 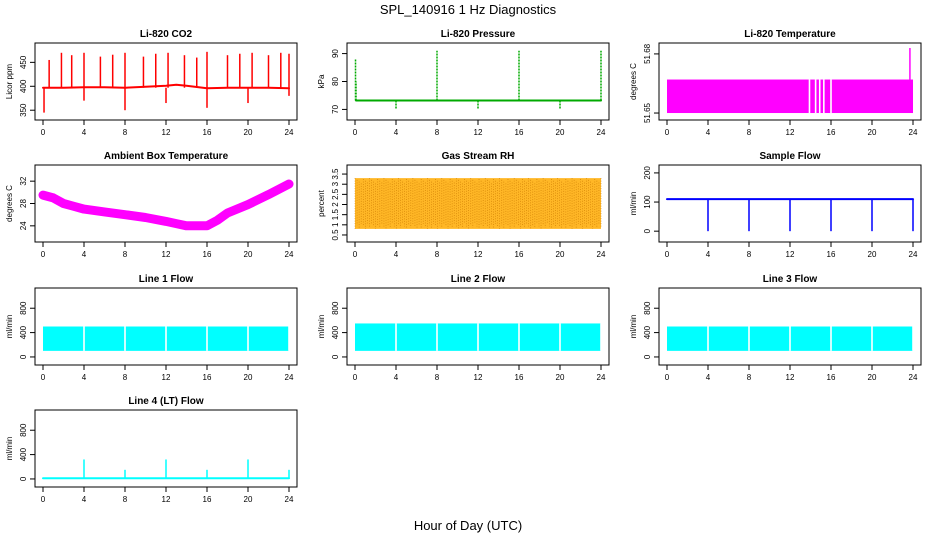 I want to click on y-axis-label: percent, so click(x=321, y=202).